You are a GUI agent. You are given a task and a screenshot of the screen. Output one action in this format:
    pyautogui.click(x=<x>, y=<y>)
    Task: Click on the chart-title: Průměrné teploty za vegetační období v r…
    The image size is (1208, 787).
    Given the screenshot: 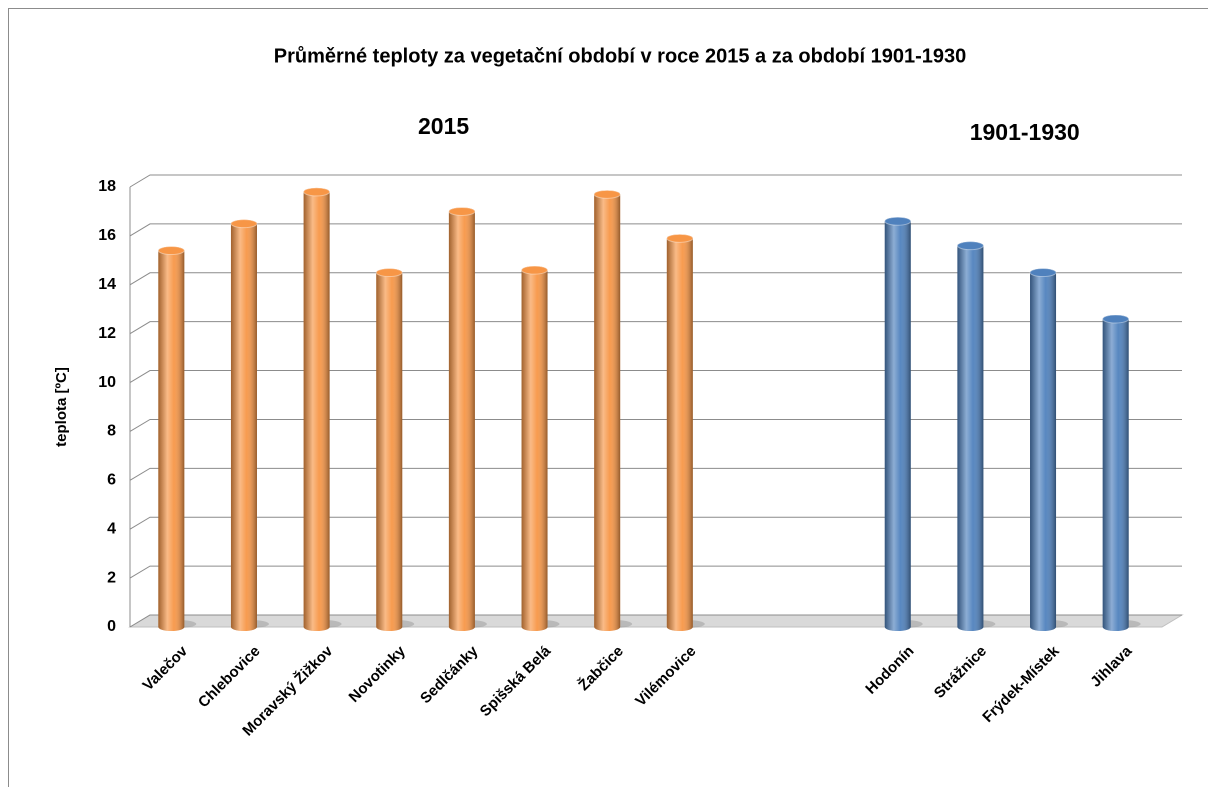 What is the action you would take?
    pyautogui.click(x=620, y=56)
    